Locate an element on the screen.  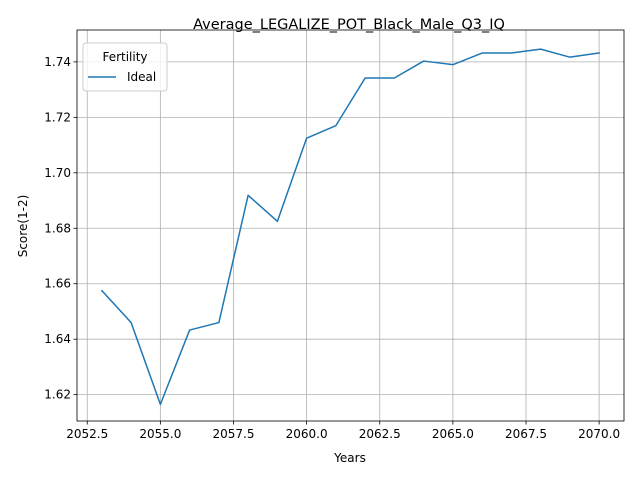
y-tick-label: 1.62 is located at coordinates (57, 395).